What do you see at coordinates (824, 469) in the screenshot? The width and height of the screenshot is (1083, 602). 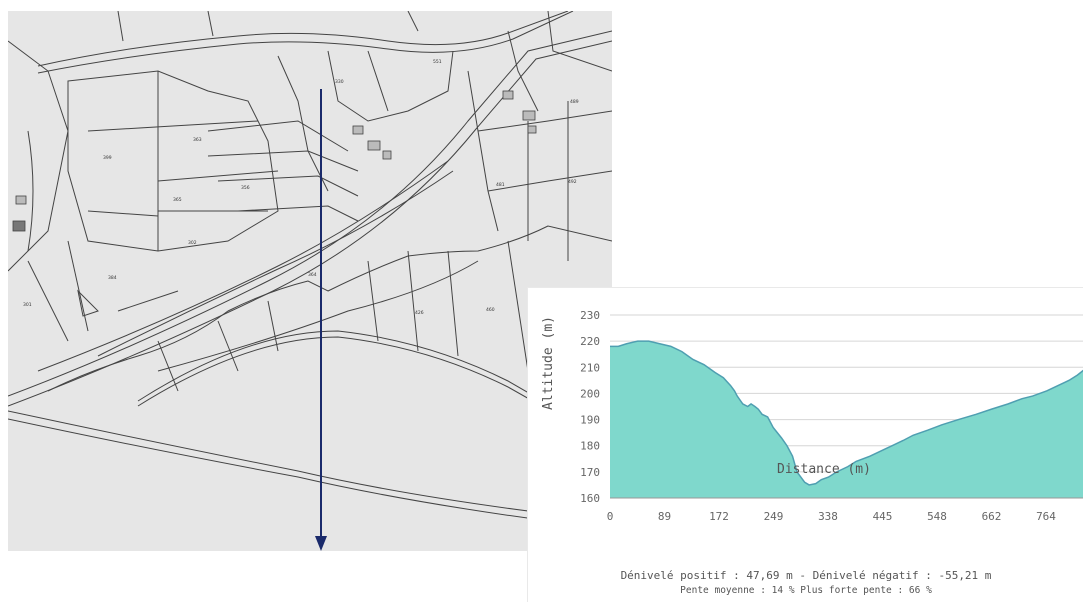 I see `x-axis-title: Distance (m)` at bounding box center [824, 469].